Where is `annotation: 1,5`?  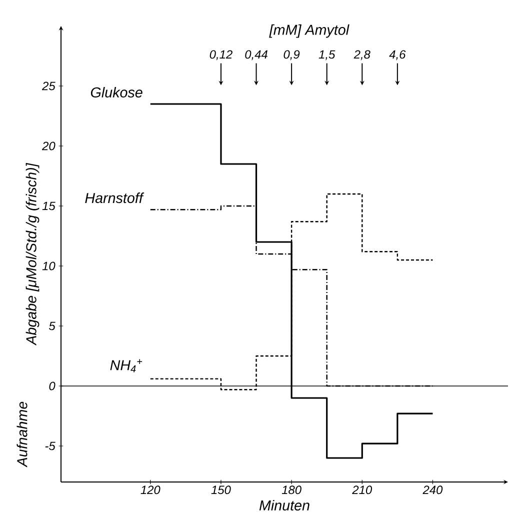 annotation: 1,5 is located at coordinates (327, 55).